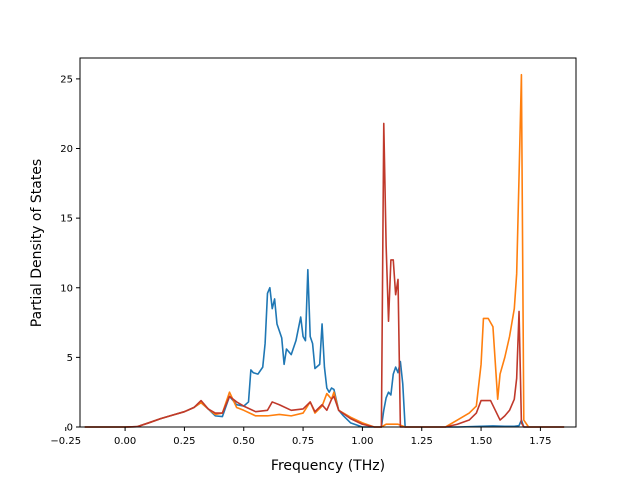 This screenshot has height=480, width=640. What do you see at coordinates (540, 441) in the screenshot?
I see `x-tick-label: 1.75` at bounding box center [540, 441].